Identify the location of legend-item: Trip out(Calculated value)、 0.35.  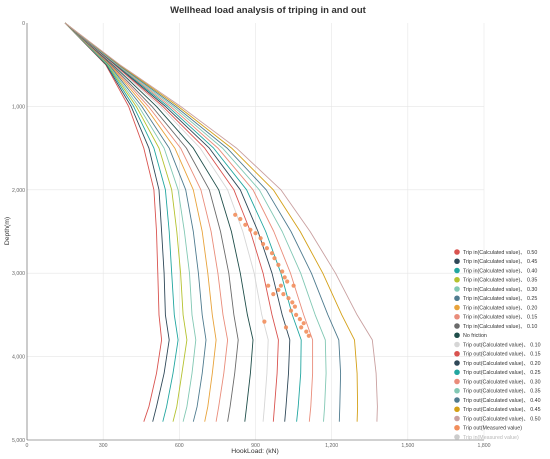
(497, 391).